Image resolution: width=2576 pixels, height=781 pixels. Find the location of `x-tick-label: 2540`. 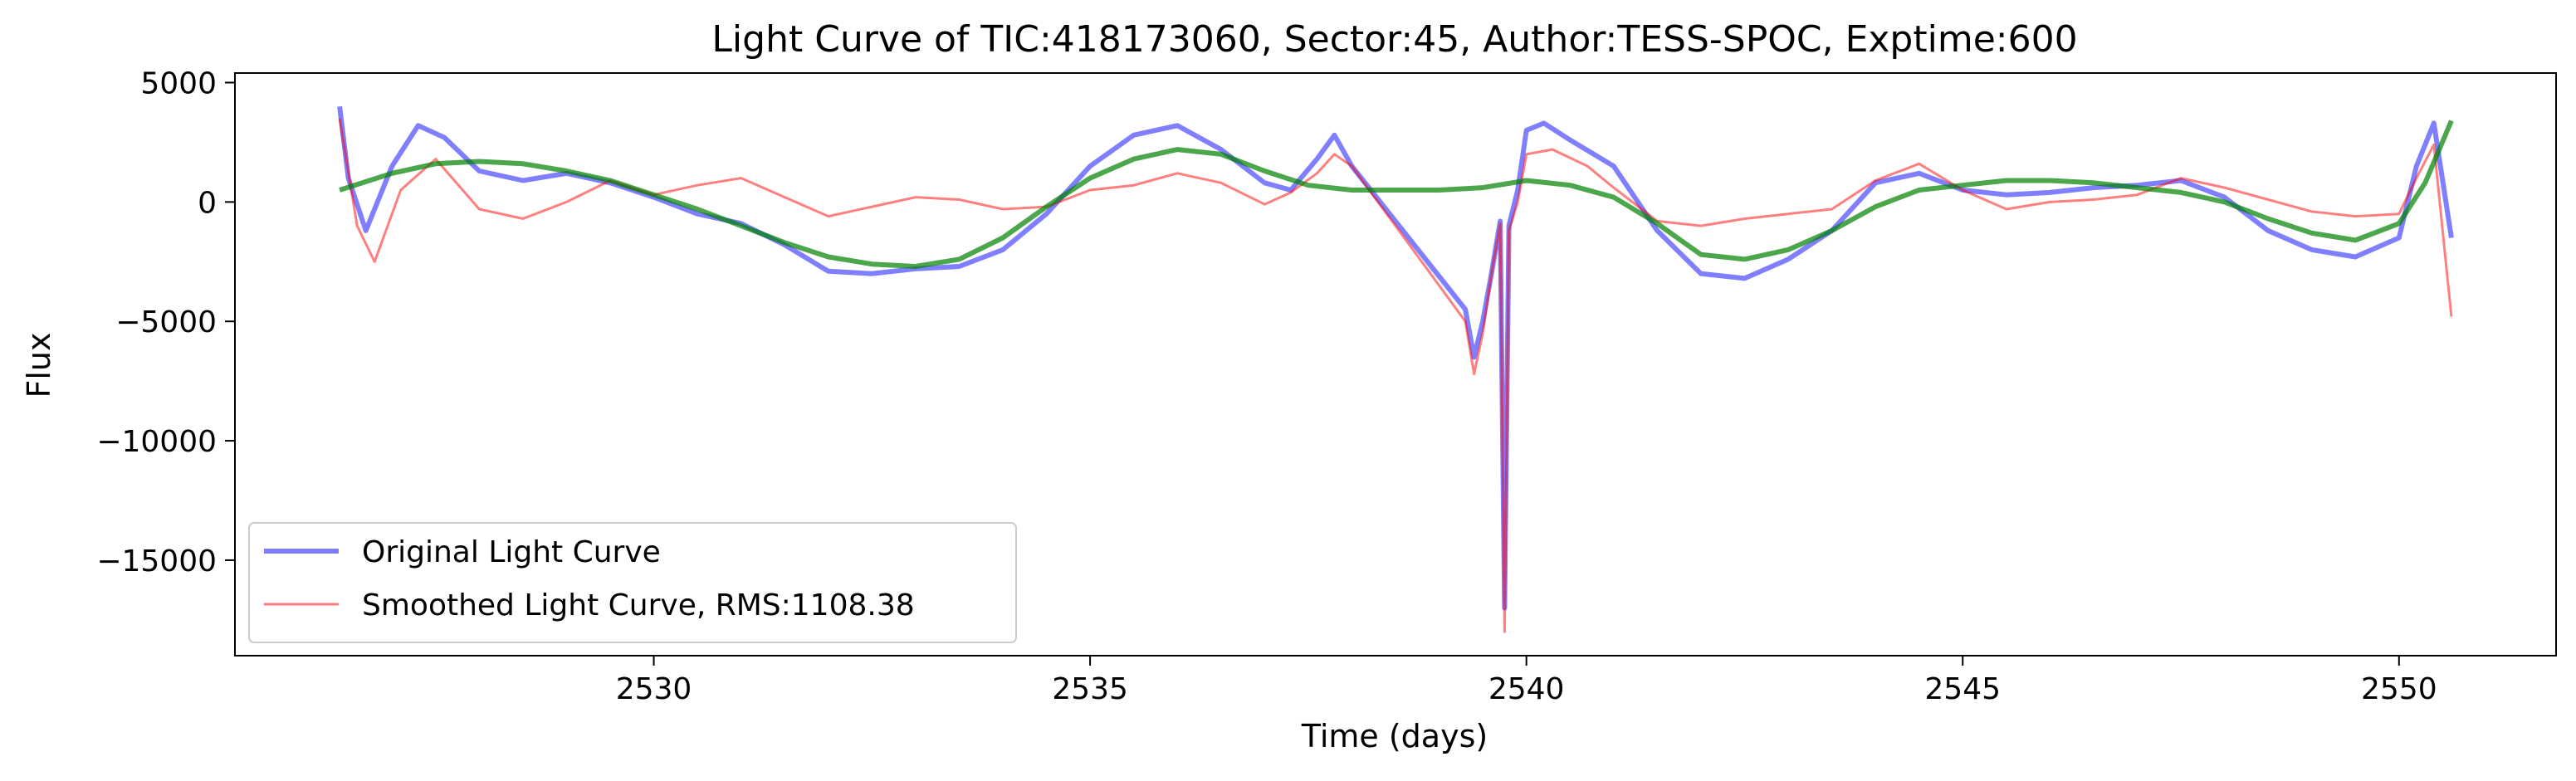

x-tick-label: 2540 is located at coordinates (1526, 689).